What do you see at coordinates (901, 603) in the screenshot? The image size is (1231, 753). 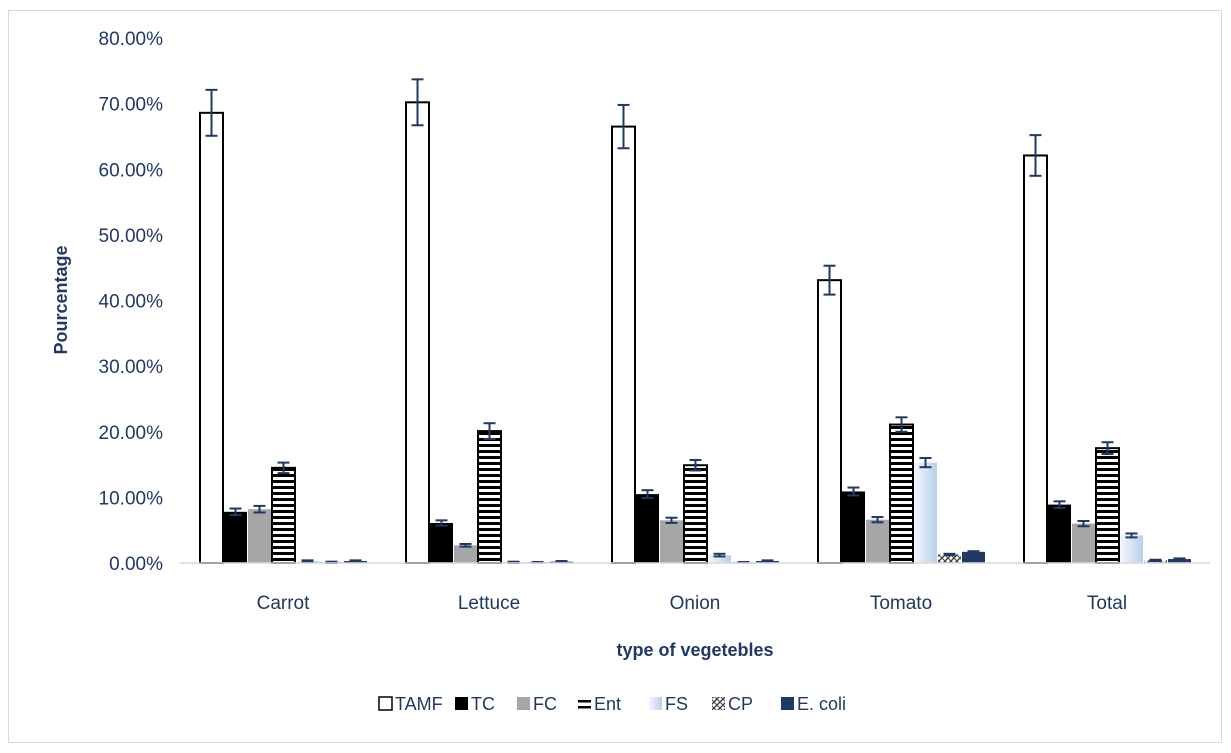 I see `x-tick-label: Tomato` at bounding box center [901, 603].